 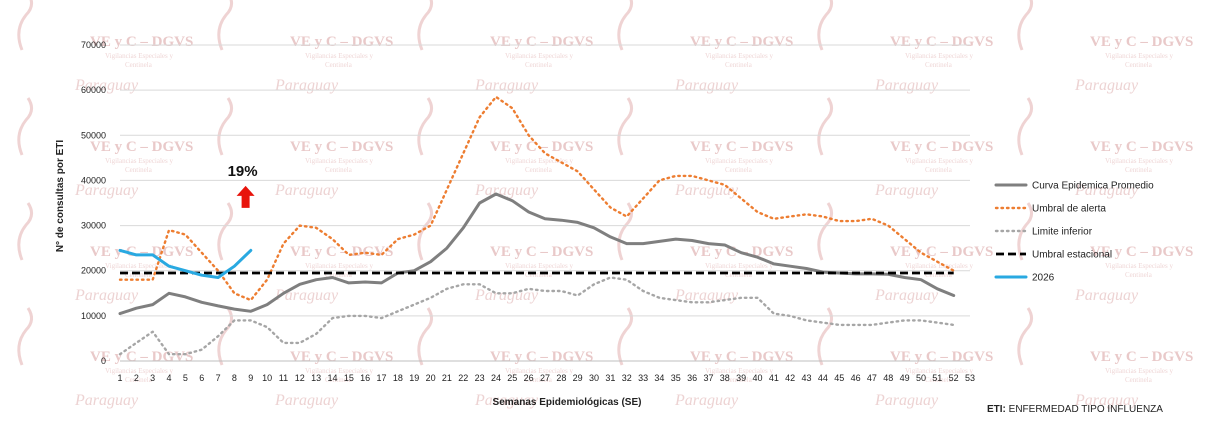 I want to click on x-tick-label: 47, so click(x=872, y=378).